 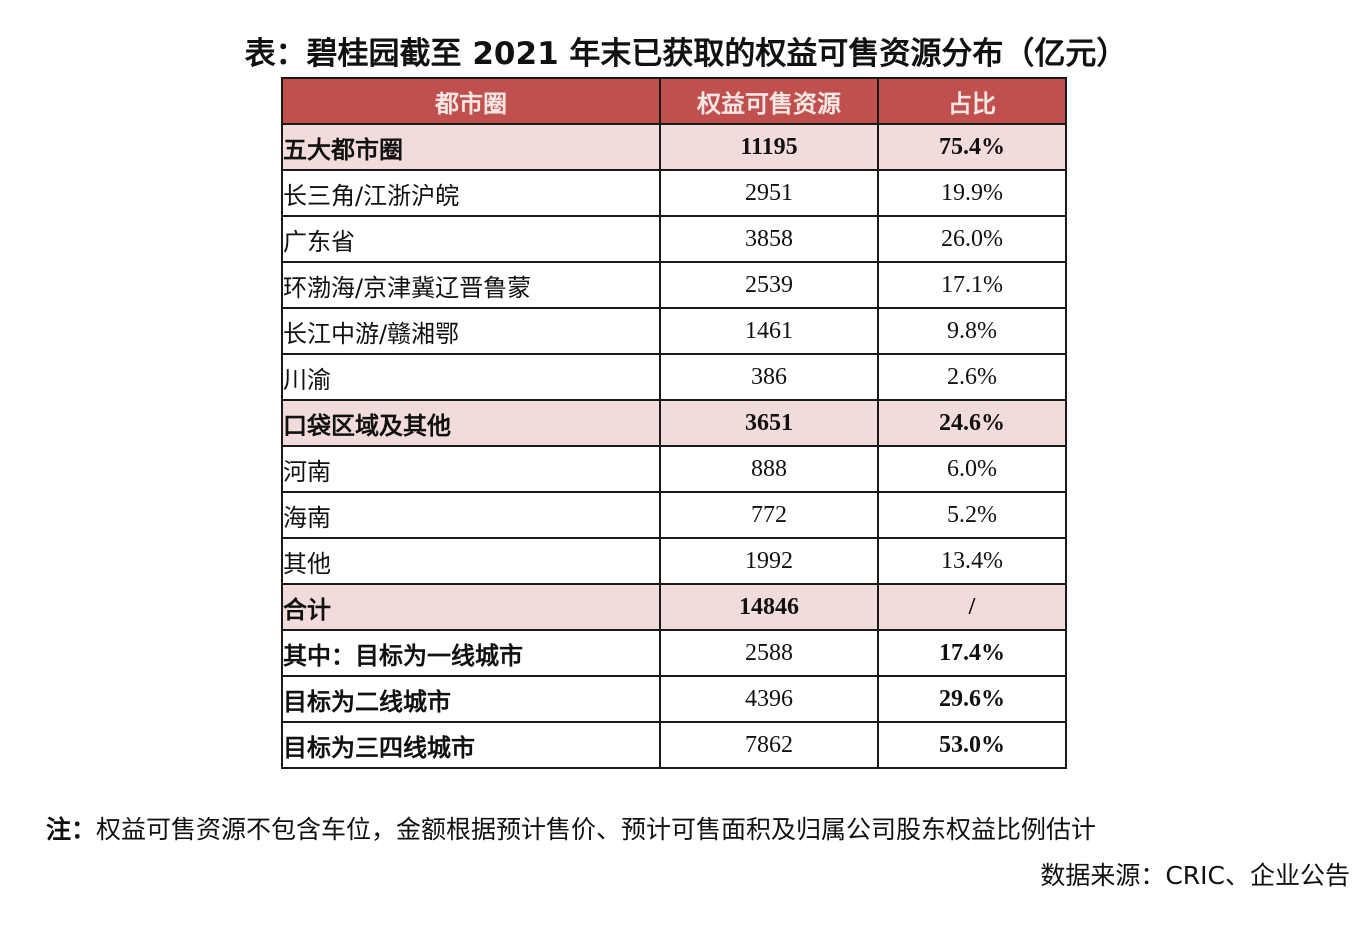 I want to click on row-label: 合计, so click(x=471, y=607).